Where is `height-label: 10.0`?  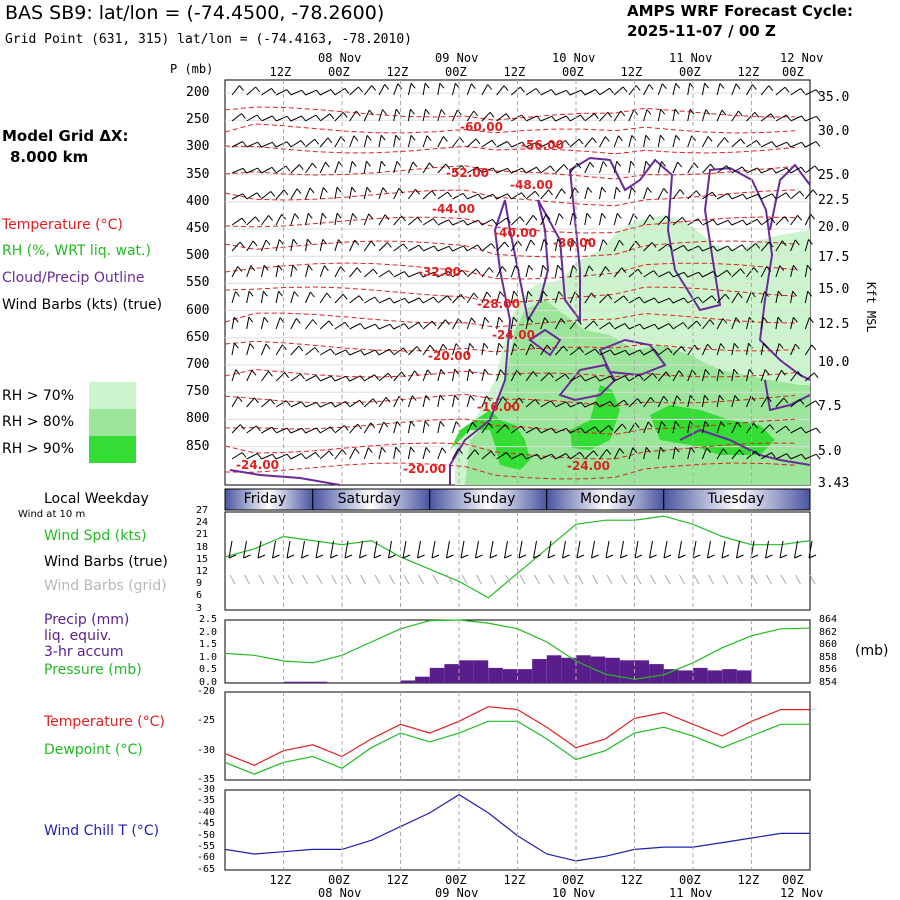
height-label: 10.0 is located at coordinates (834, 362).